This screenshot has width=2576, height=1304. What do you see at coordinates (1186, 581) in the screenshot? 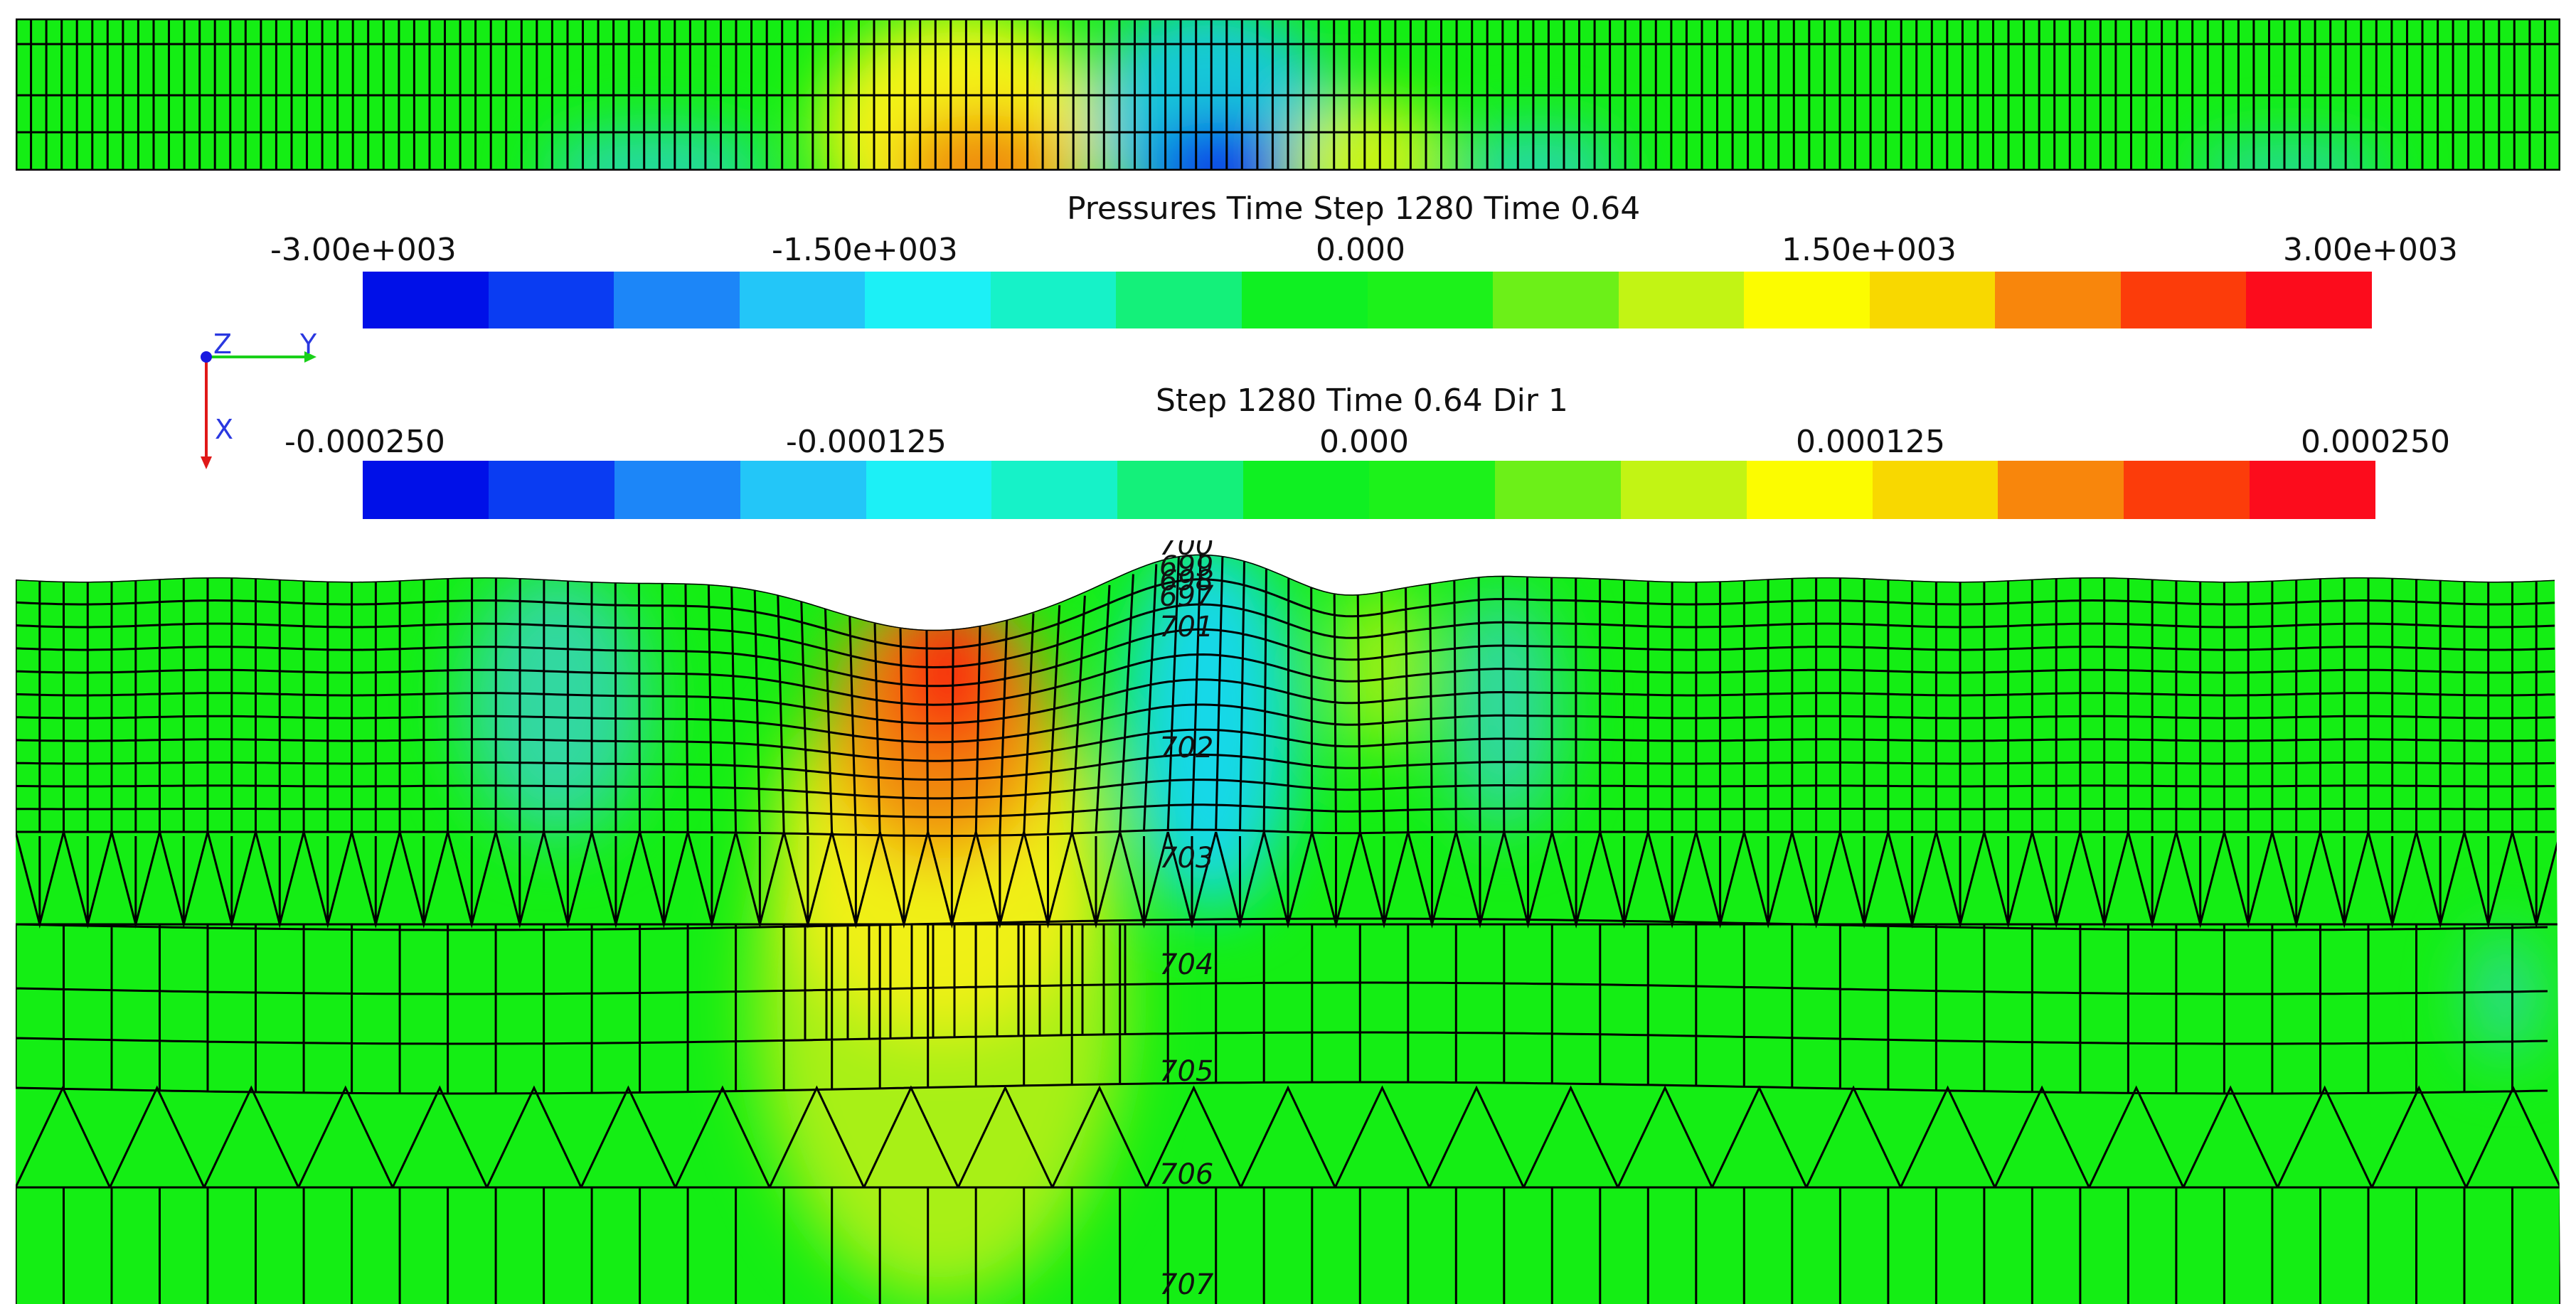
I see `contour-value-label: 698` at bounding box center [1186, 581].